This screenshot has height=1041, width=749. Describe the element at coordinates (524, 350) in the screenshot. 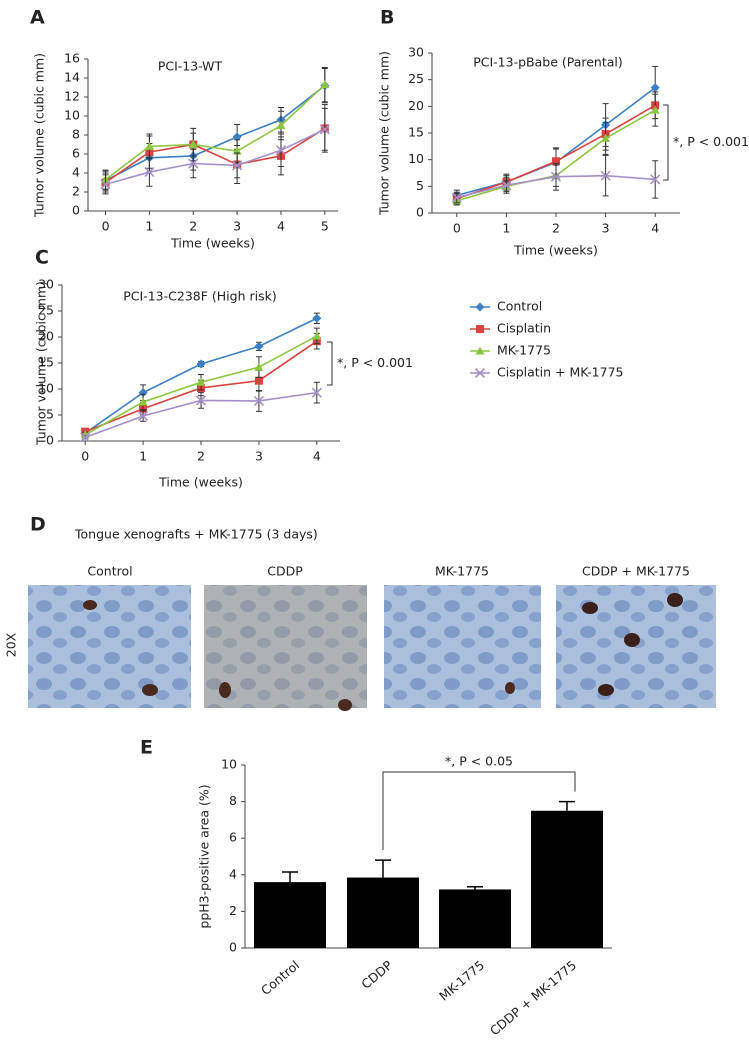

I see `legend-label: MK-1775` at that location.